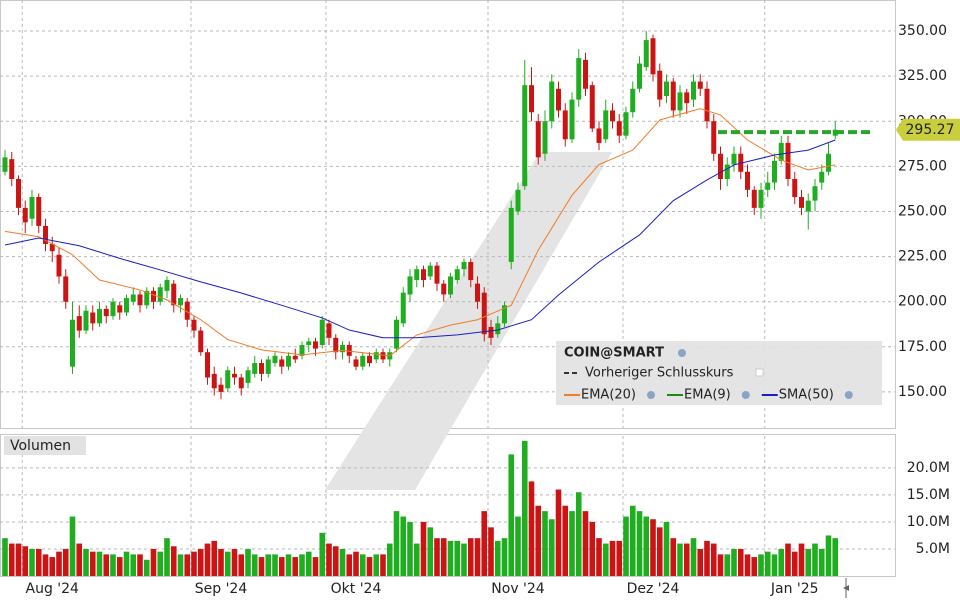  What do you see at coordinates (930, 130) in the screenshot?
I see `last-price-label: 295.27` at bounding box center [930, 130].